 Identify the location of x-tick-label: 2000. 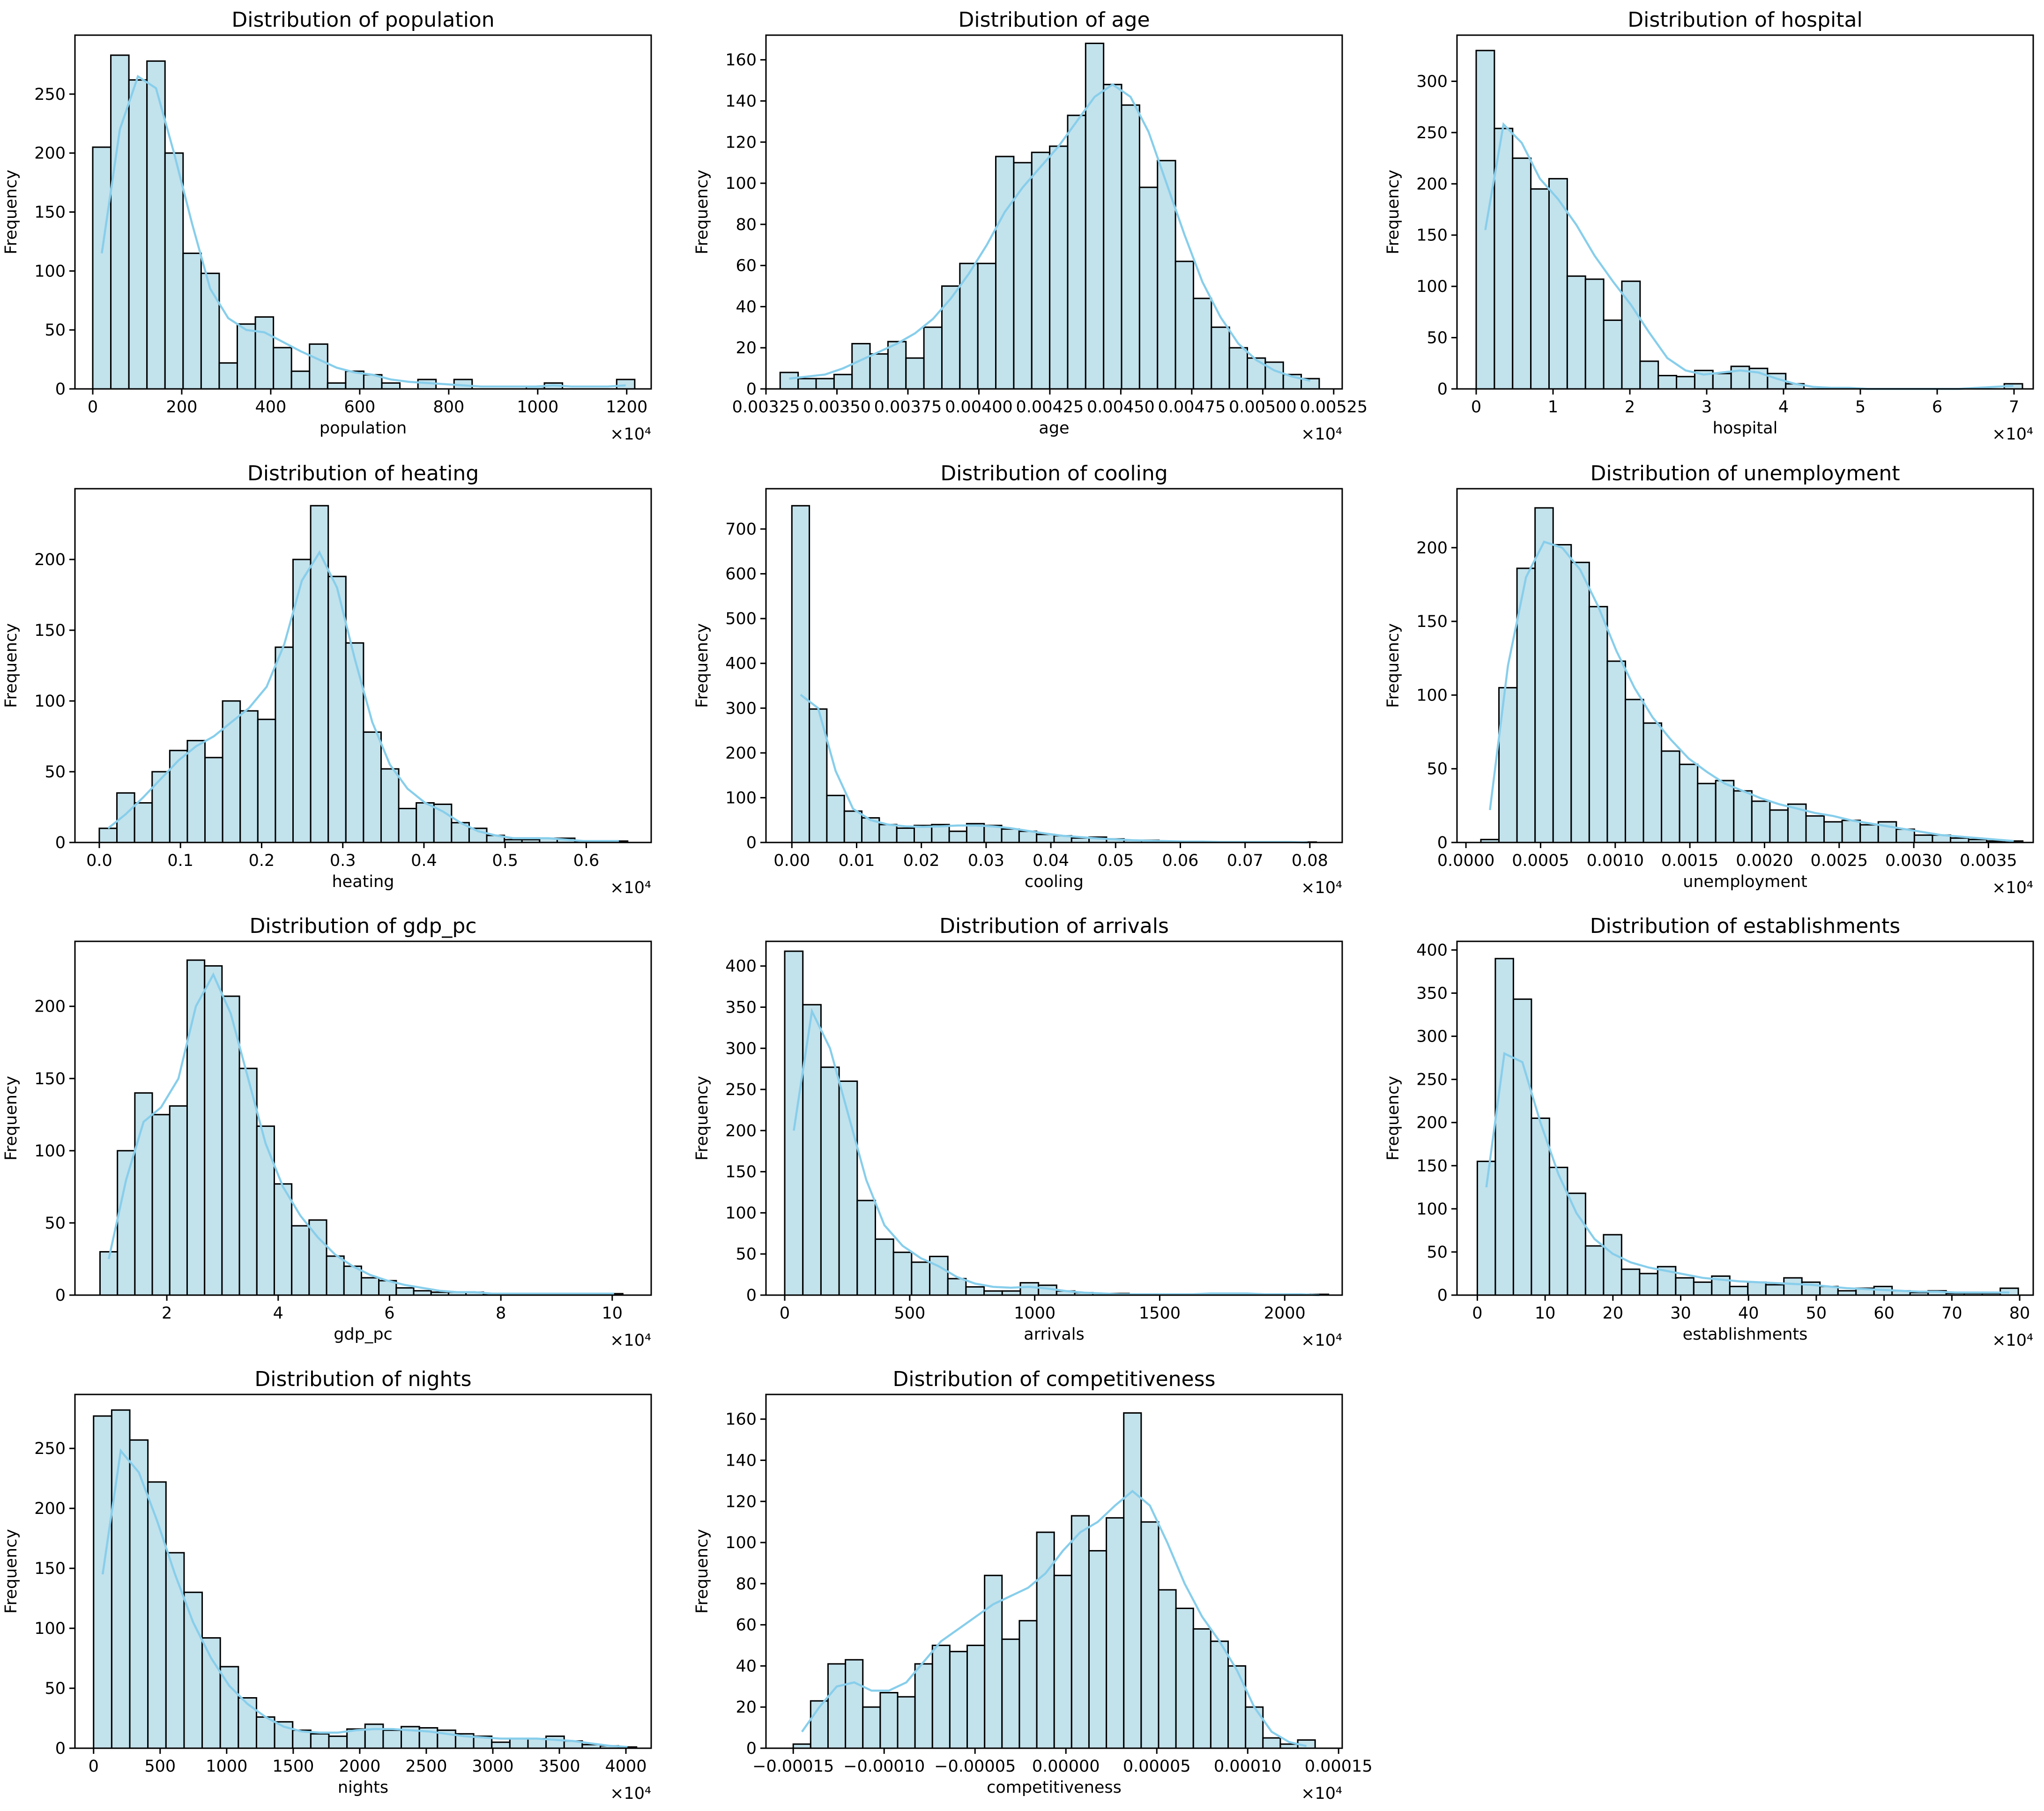
(360, 1766).